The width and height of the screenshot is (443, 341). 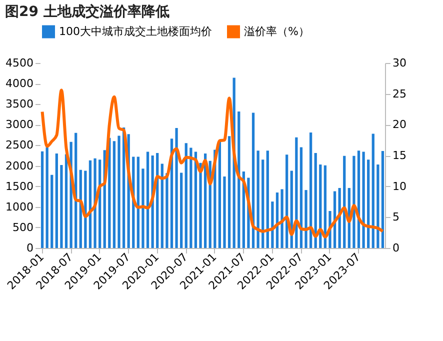 What do you see at coordinates (399, 63) in the screenshot?
I see `y2-tick-label: 30` at bounding box center [399, 63].